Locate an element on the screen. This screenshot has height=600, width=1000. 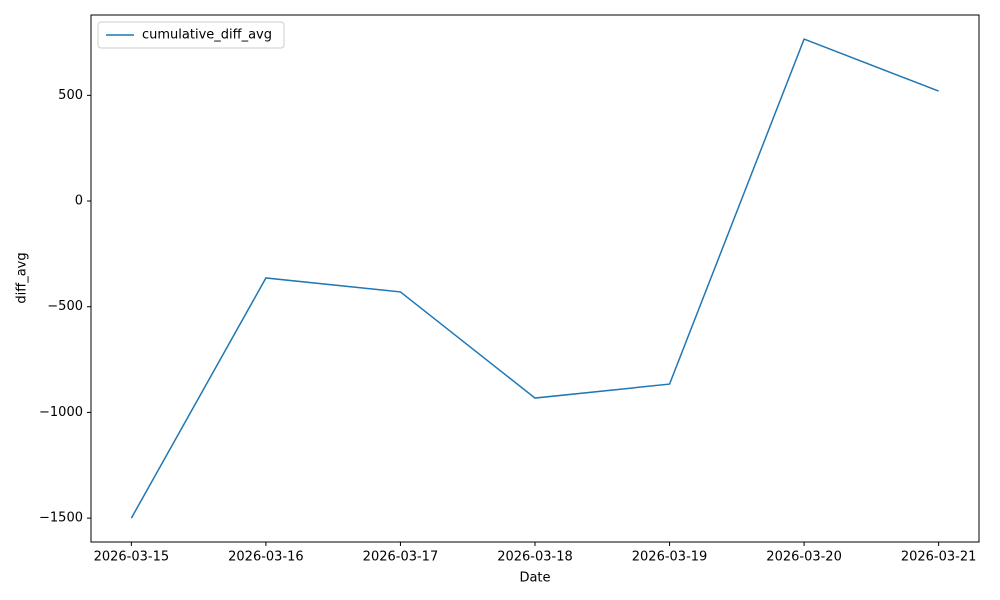
x-tick-label: 2026-03-17 is located at coordinates (401, 557).